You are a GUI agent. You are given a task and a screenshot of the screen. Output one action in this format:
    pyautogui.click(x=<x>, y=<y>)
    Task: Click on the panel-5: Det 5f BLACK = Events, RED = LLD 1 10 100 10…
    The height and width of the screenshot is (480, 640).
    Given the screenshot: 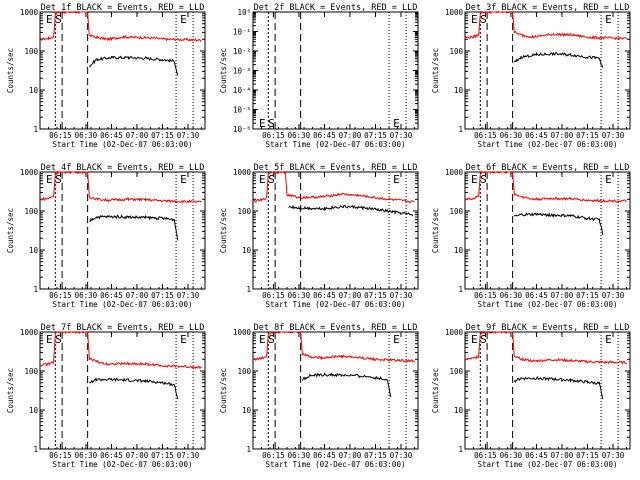 What is the action you would take?
    pyautogui.click(x=319, y=236)
    